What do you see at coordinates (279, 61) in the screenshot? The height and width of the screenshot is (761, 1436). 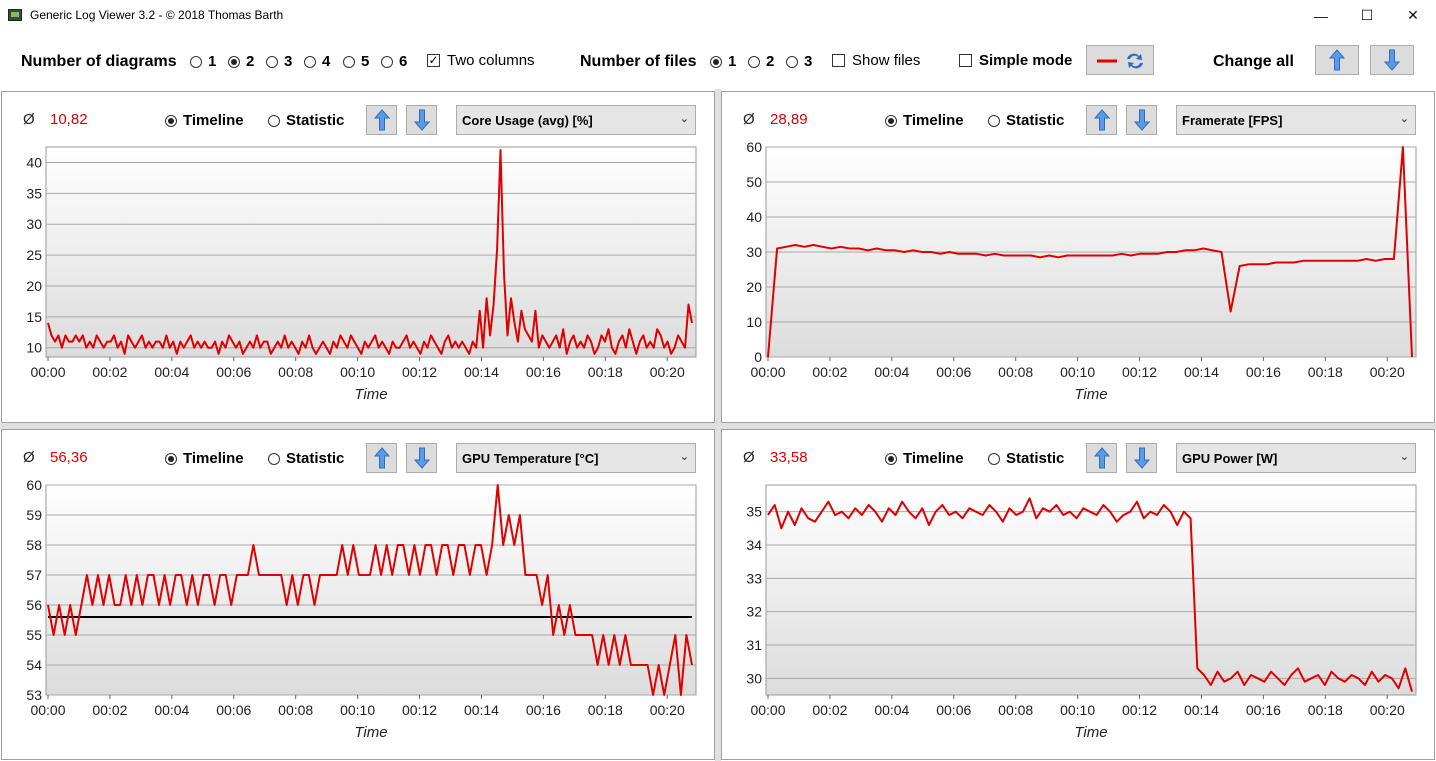 I see `diagrams-radio-3: 3` at bounding box center [279, 61].